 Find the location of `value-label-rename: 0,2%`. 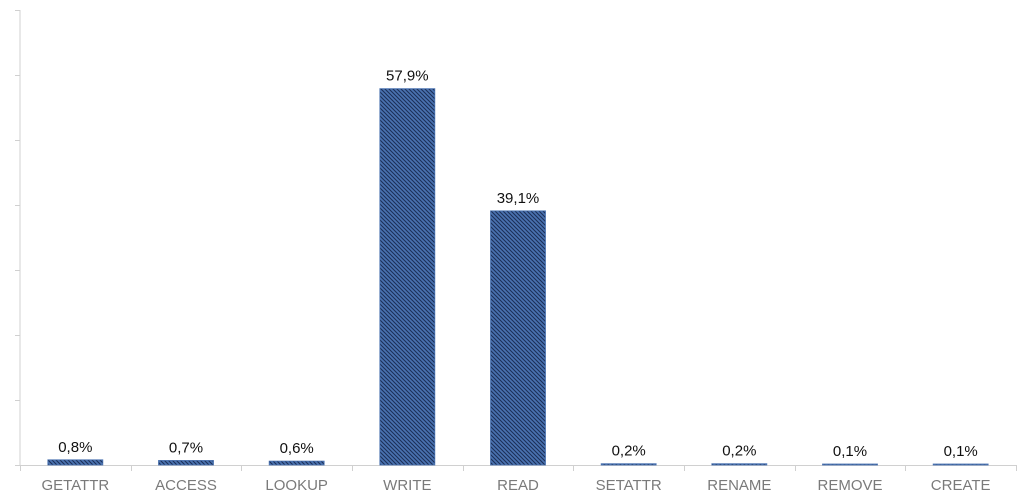

value-label-rename: 0,2% is located at coordinates (739, 451).